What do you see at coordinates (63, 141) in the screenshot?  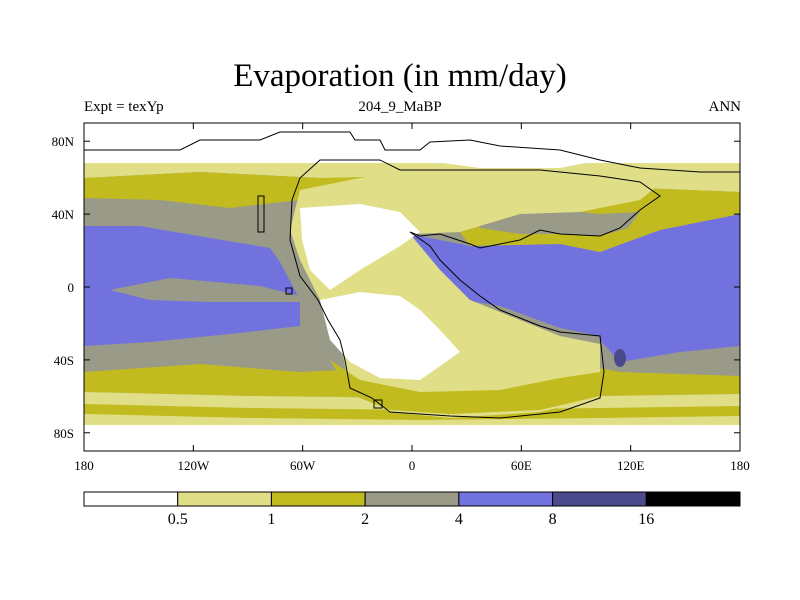 I see `y-tick-label: 80N` at bounding box center [63, 141].